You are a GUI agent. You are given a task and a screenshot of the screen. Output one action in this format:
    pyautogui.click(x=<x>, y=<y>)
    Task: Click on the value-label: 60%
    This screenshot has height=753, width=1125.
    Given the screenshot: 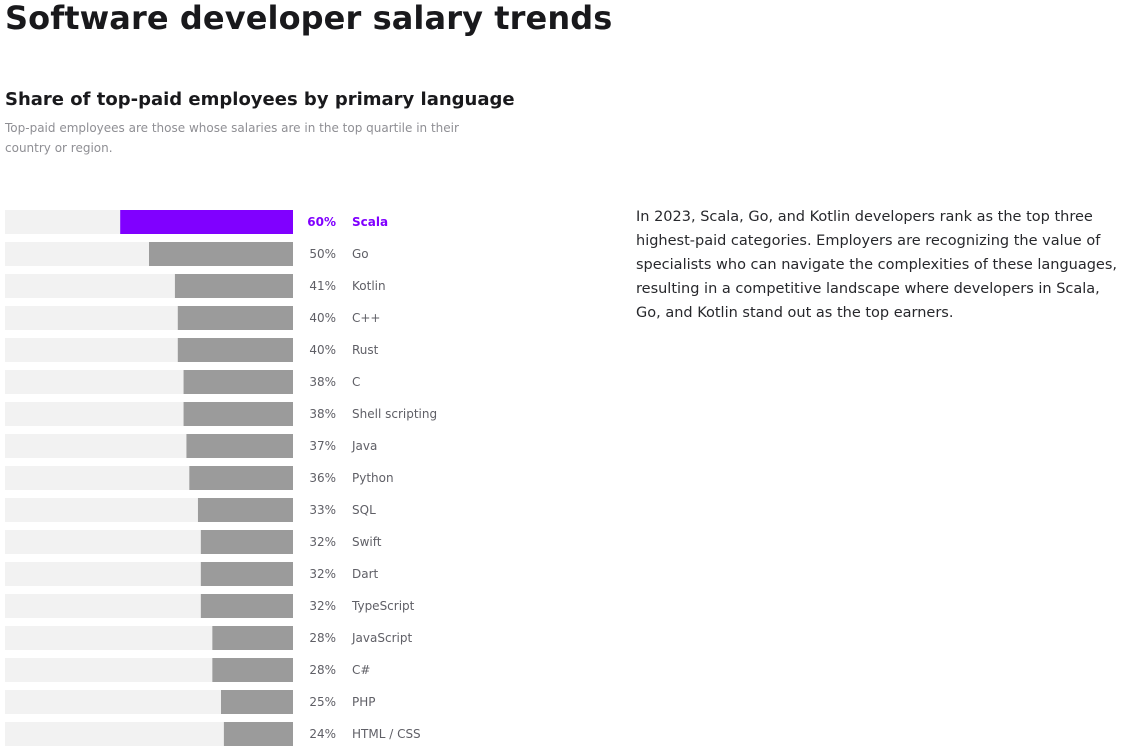 What is the action you would take?
    pyautogui.click(x=321, y=222)
    